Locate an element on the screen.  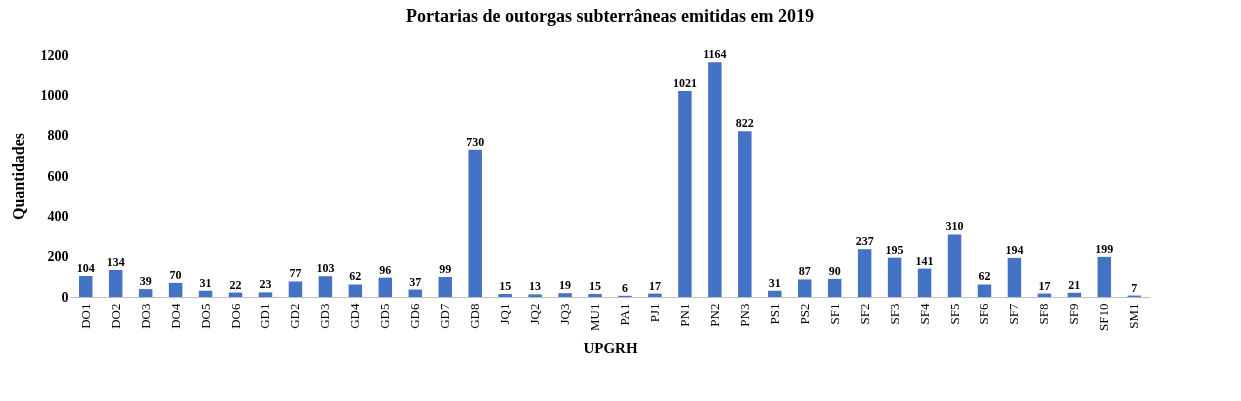
x-tick-label: SF7 is located at coordinates (1014, 314).